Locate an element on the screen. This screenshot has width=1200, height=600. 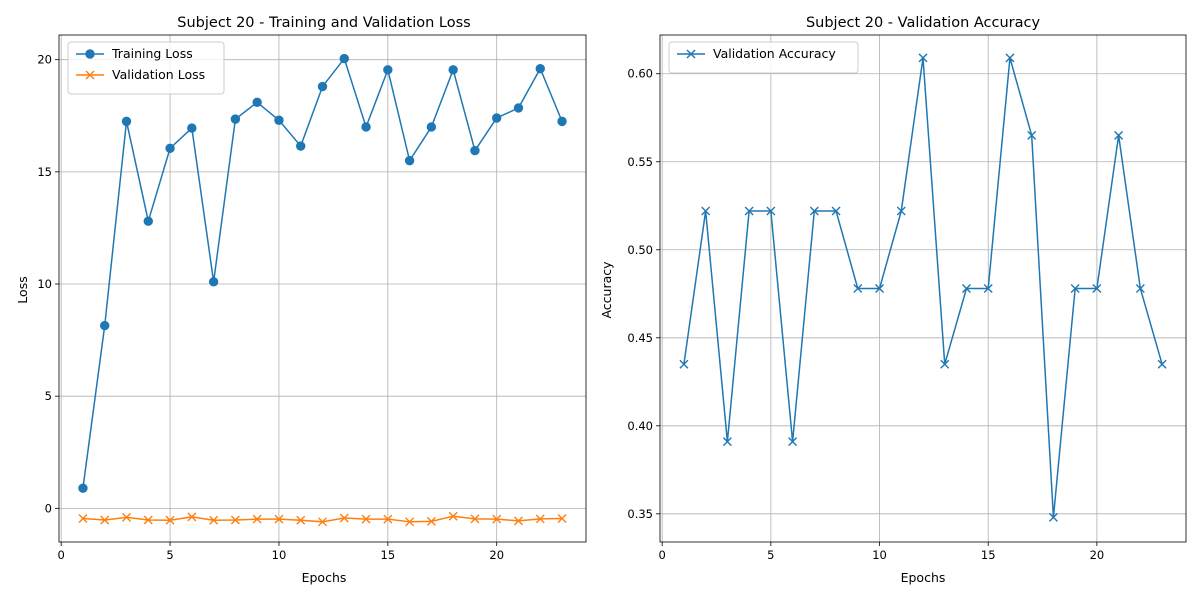
loss-legend-box is located at coordinates (146, 68).